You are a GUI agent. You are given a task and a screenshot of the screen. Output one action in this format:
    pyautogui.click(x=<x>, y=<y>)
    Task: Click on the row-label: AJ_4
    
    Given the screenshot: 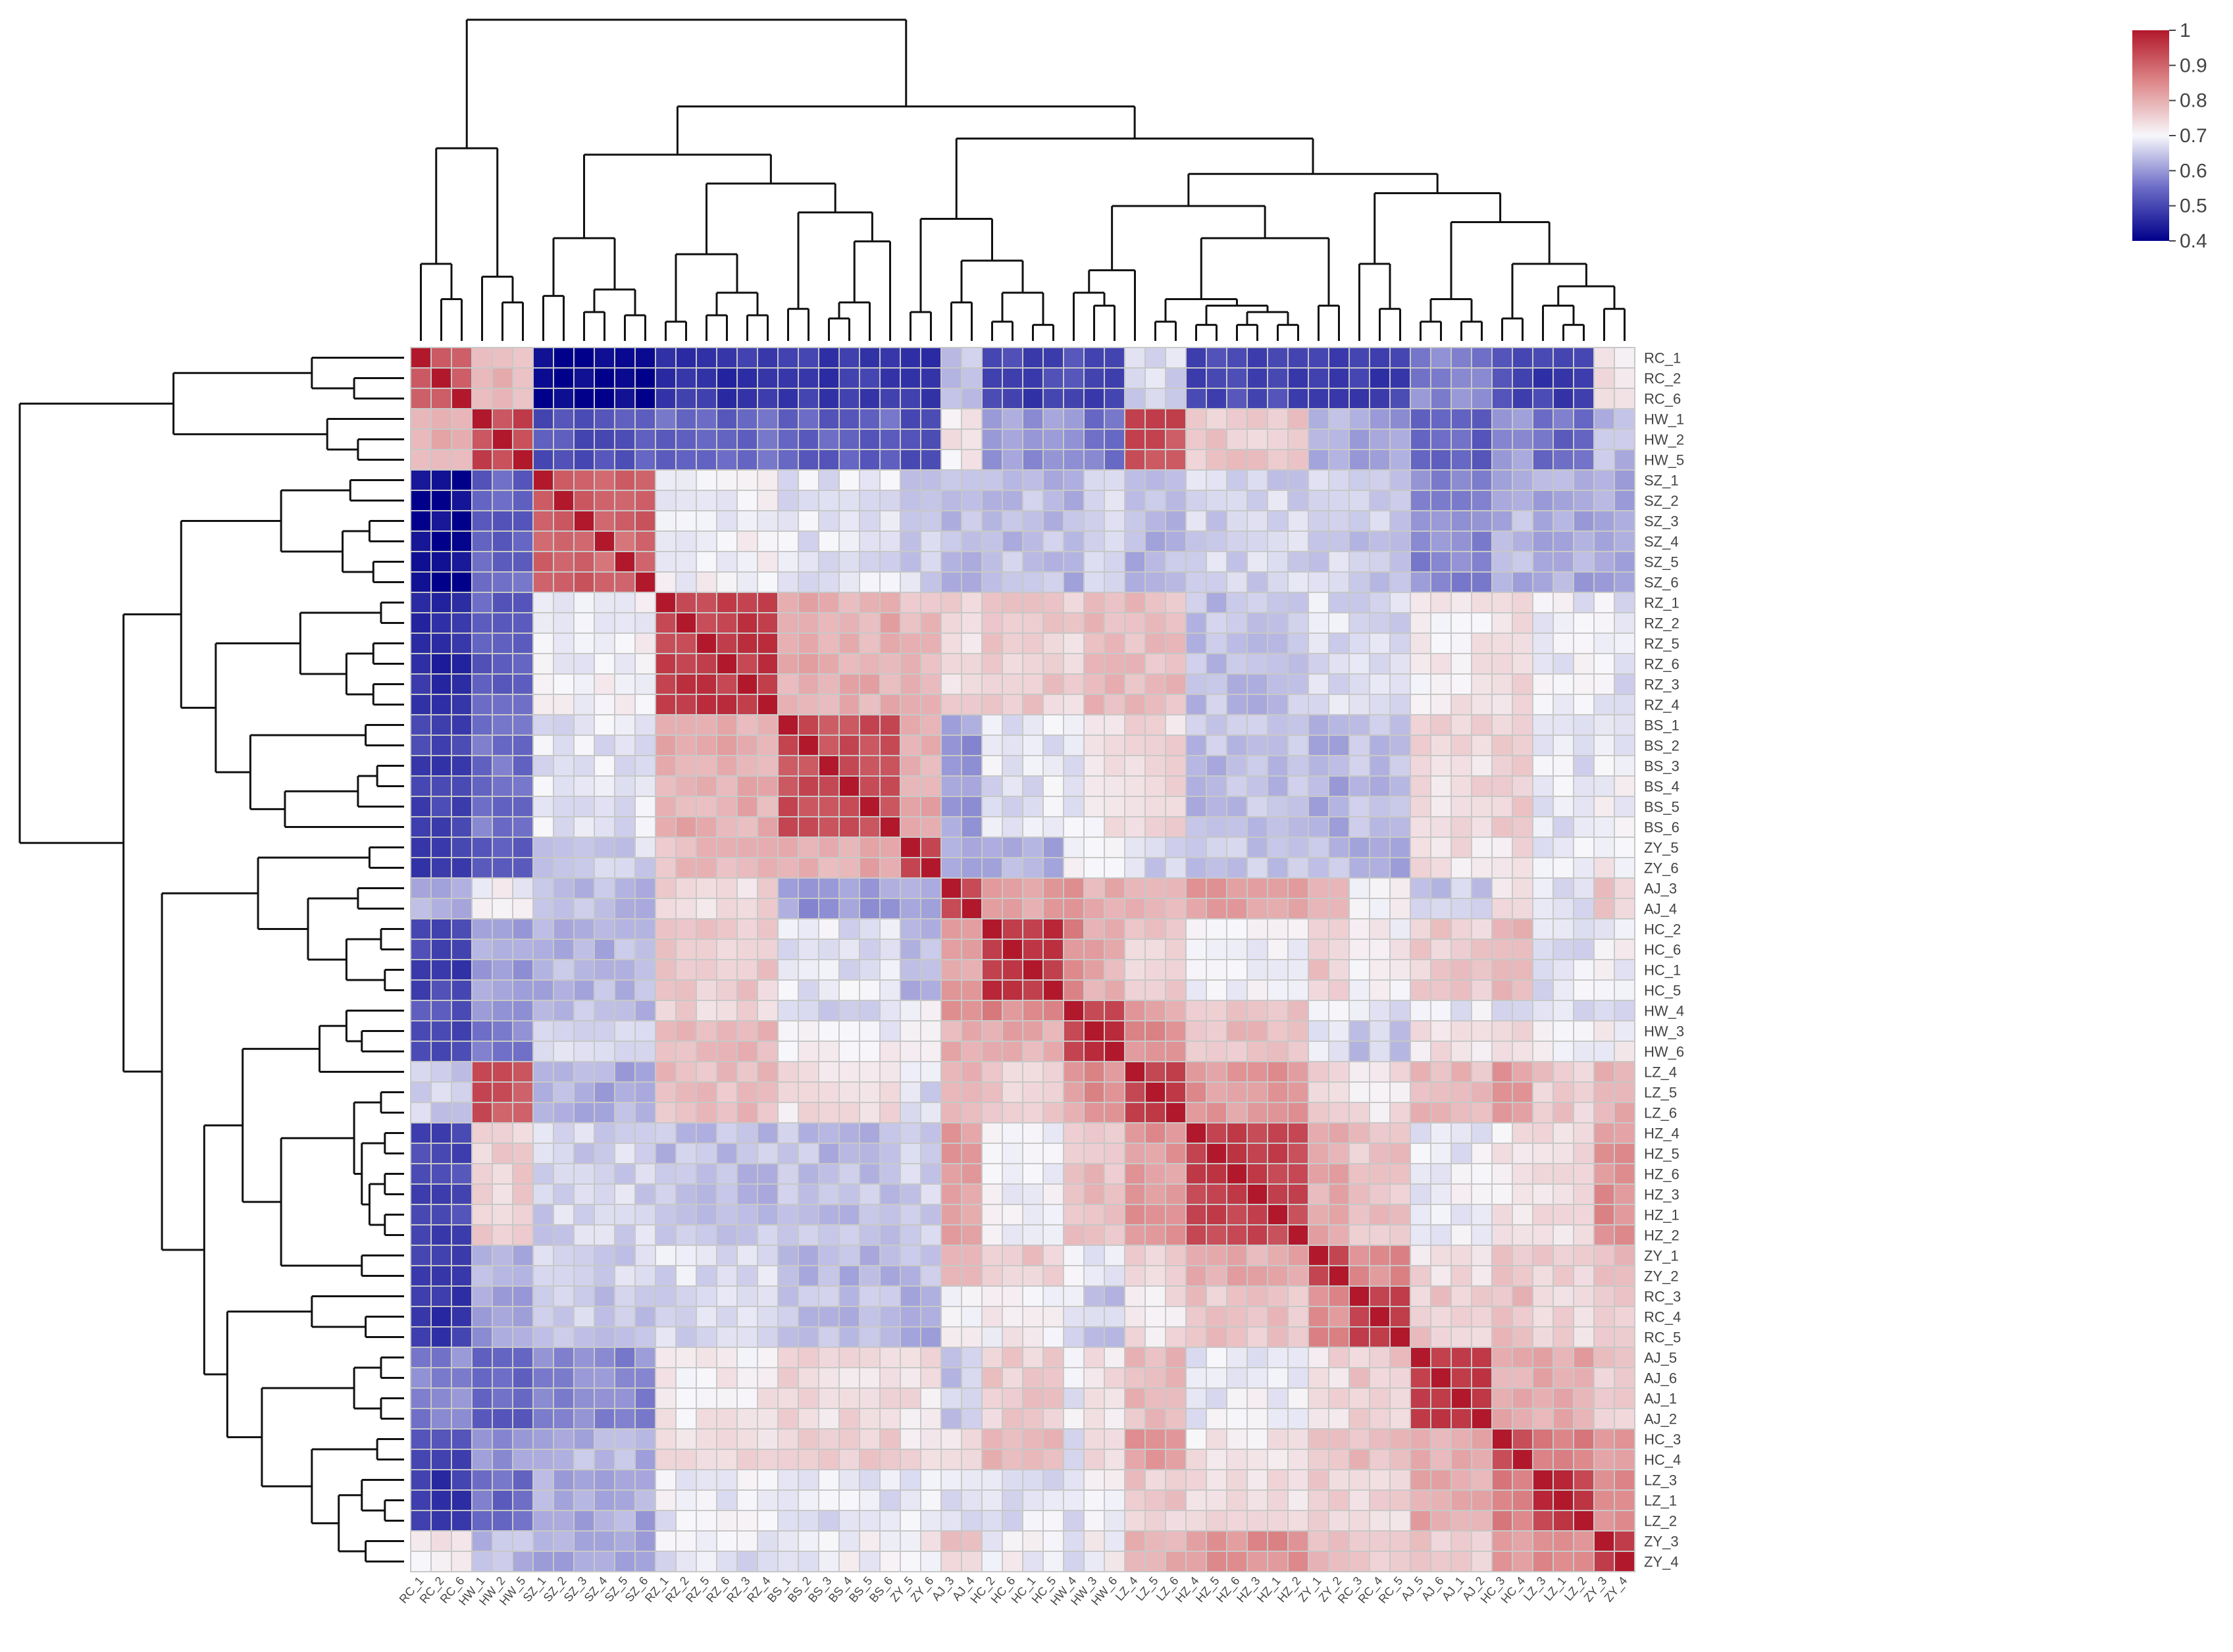 What is the action you would take?
    pyautogui.click(x=1660, y=909)
    